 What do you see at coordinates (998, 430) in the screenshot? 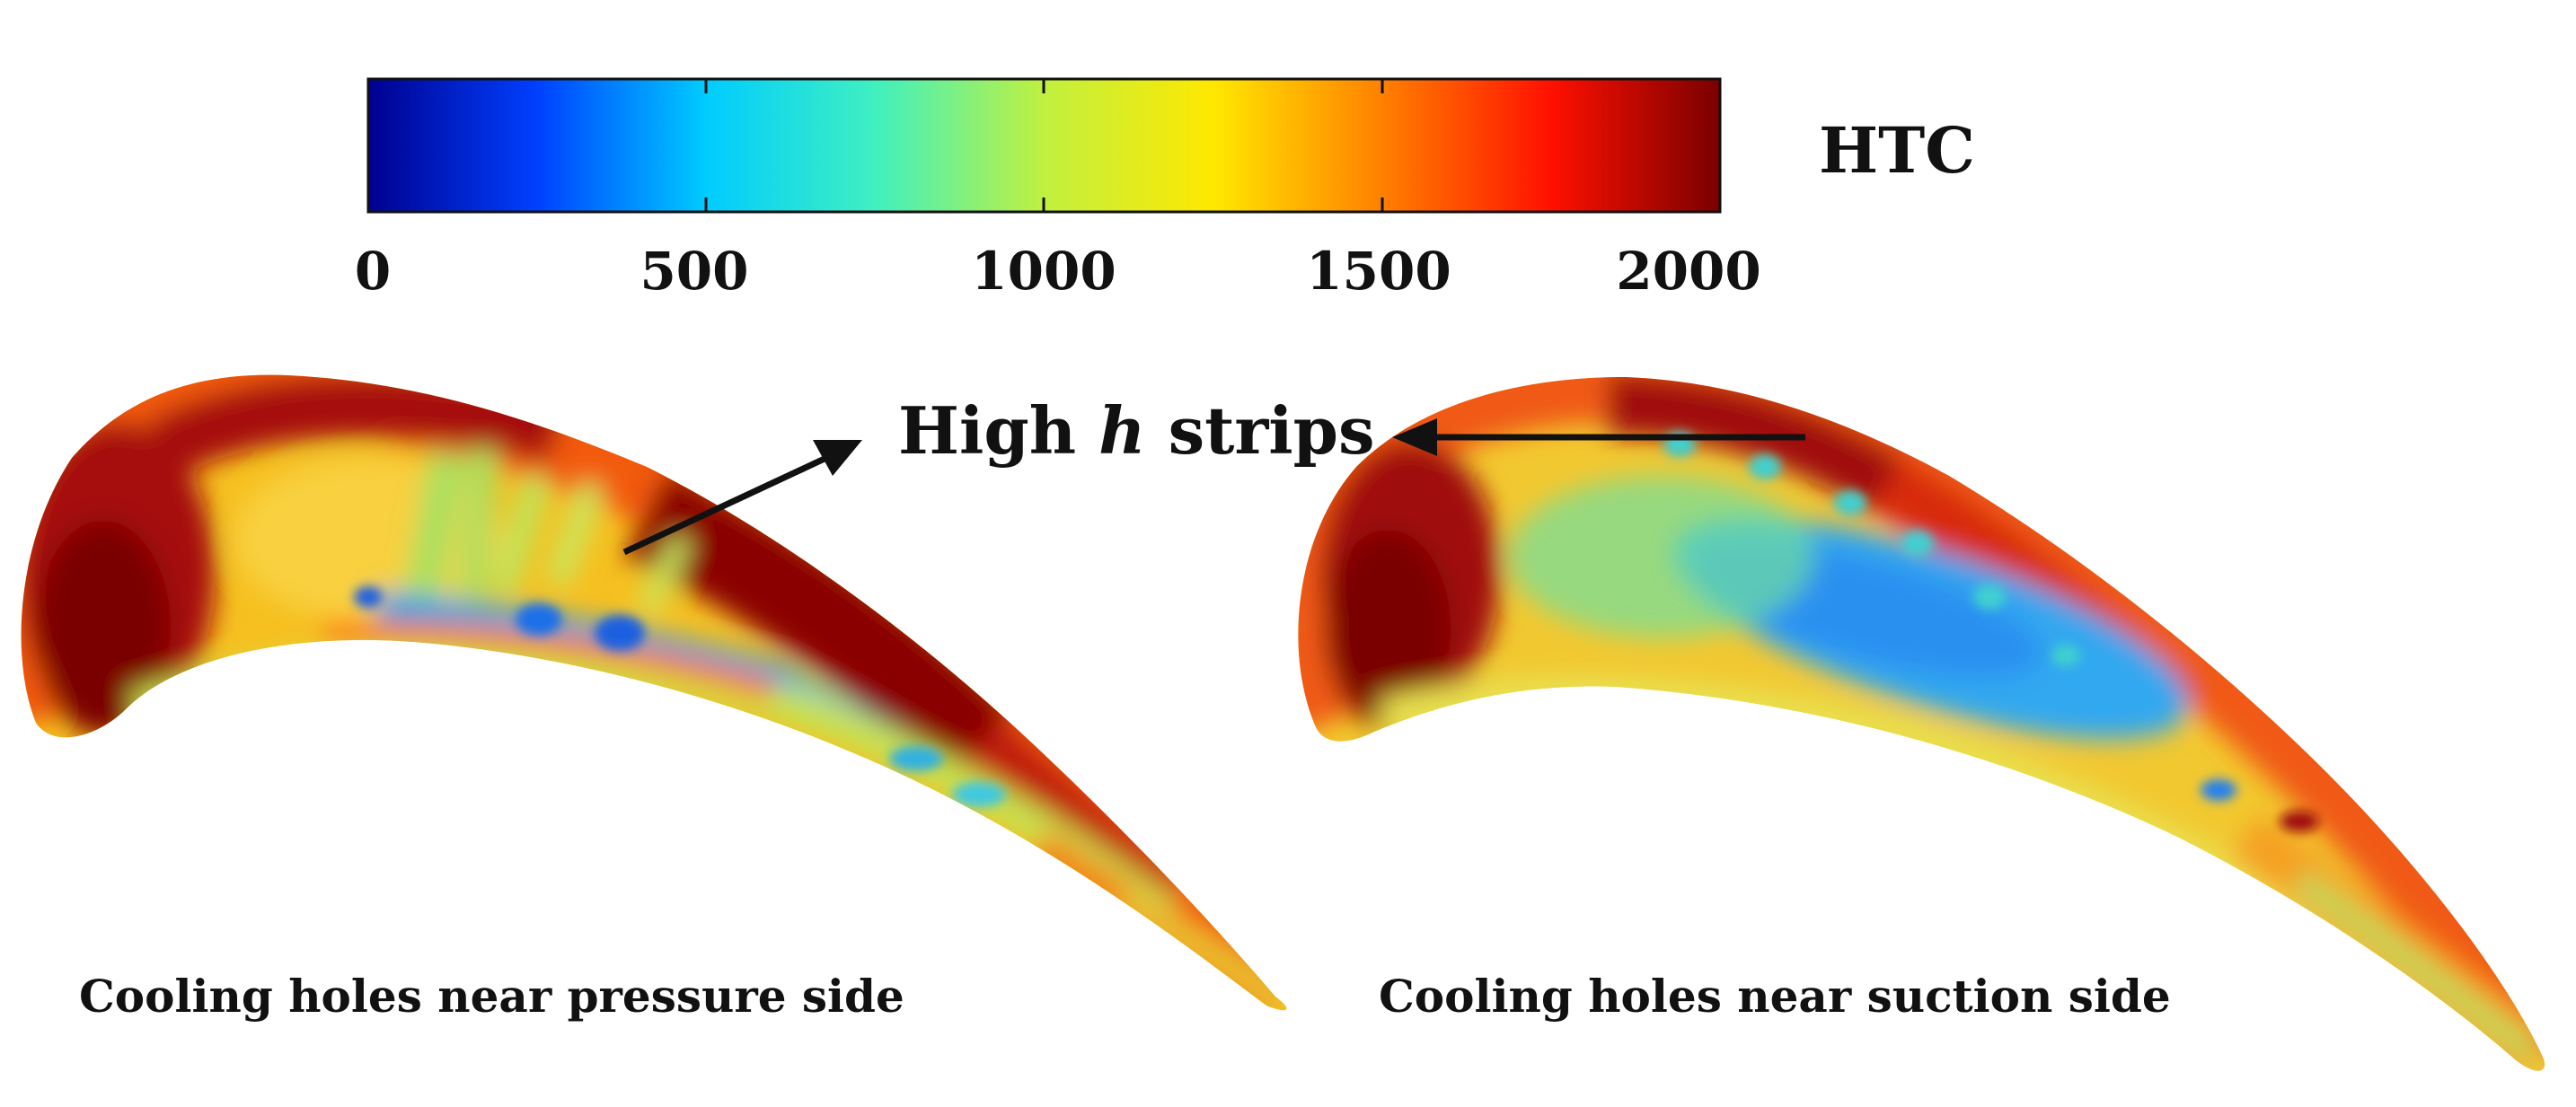
I see `annotation-prefix: High` at bounding box center [998, 430].